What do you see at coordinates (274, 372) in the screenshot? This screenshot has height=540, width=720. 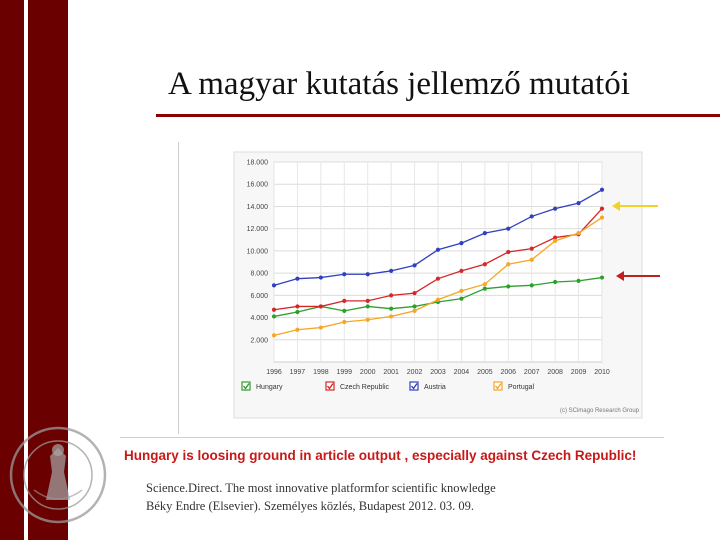 I see `x-tick-label: 1996` at bounding box center [274, 372].